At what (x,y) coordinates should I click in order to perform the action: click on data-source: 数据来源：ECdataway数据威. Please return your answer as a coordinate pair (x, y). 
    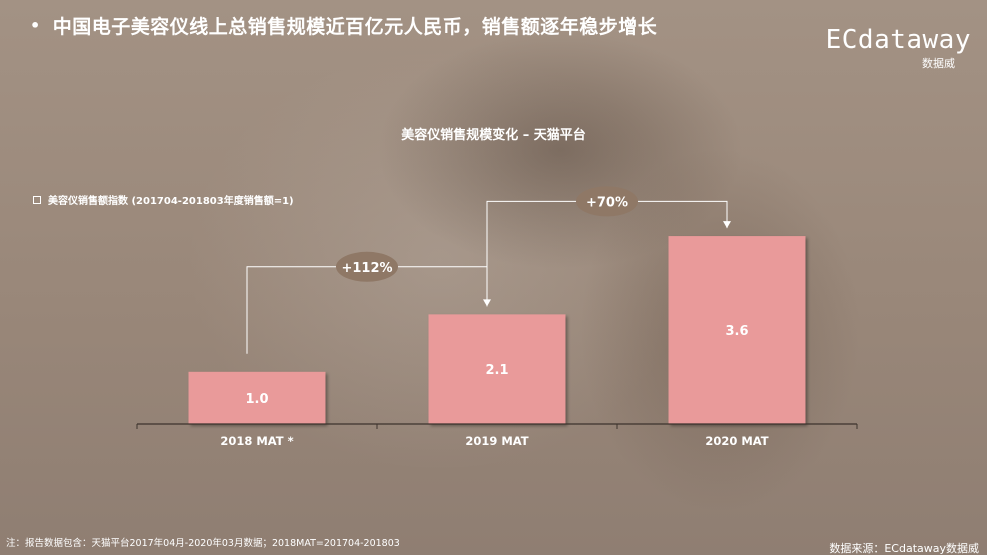
    Looking at the image, I should click on (904, 548).